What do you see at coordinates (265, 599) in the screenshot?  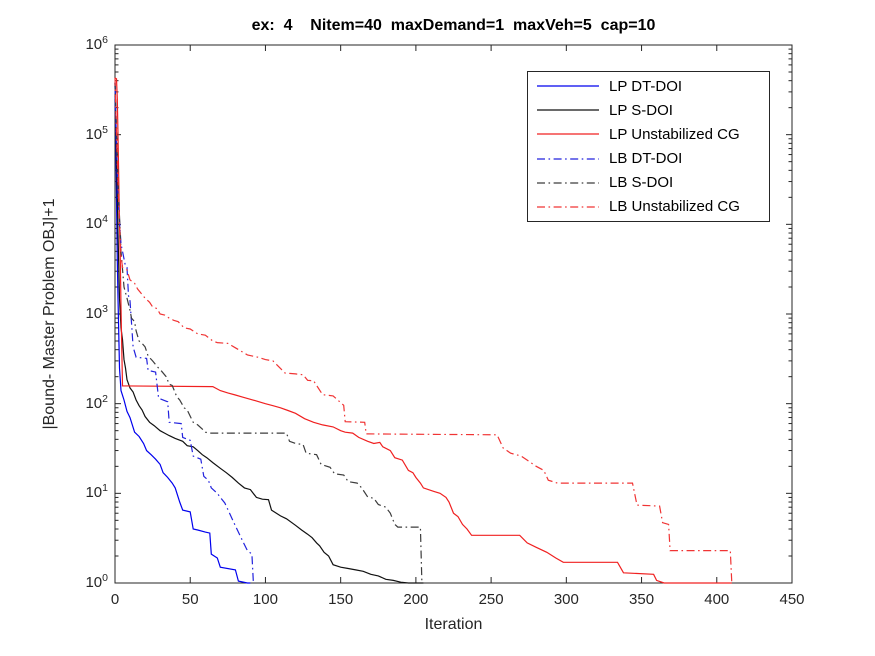 I see `x-tick-label: 100` at bounding box center [265, 599].